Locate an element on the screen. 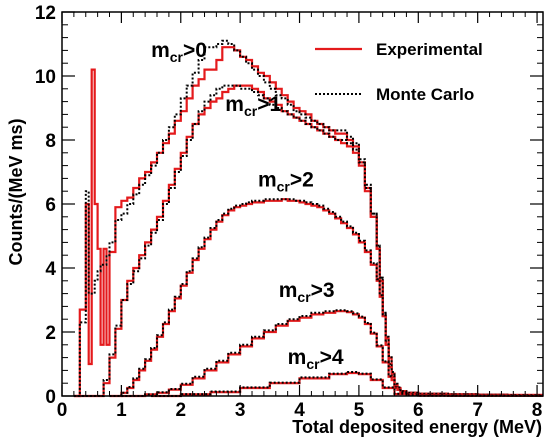 The width and height of the screenshot is (551, 442). series-label-2: mcr>2 is located at coordinates (286, 181).